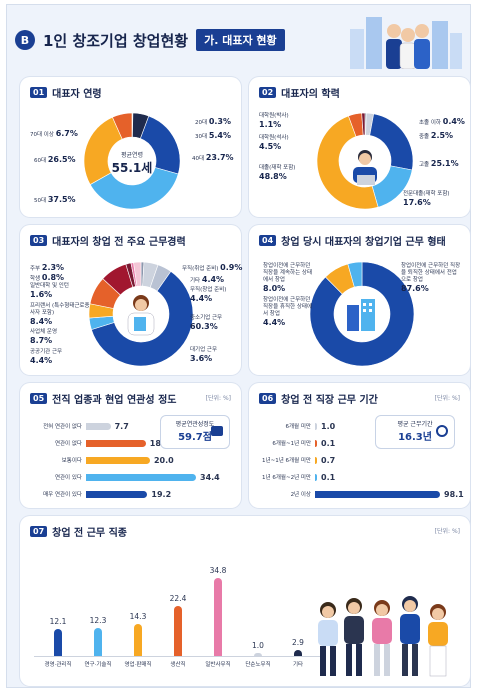 The height and width of the screenshot is (691, 477). I want to click on card-title: 전직 업종과 현업 연관성 정도, so click(114, 400).